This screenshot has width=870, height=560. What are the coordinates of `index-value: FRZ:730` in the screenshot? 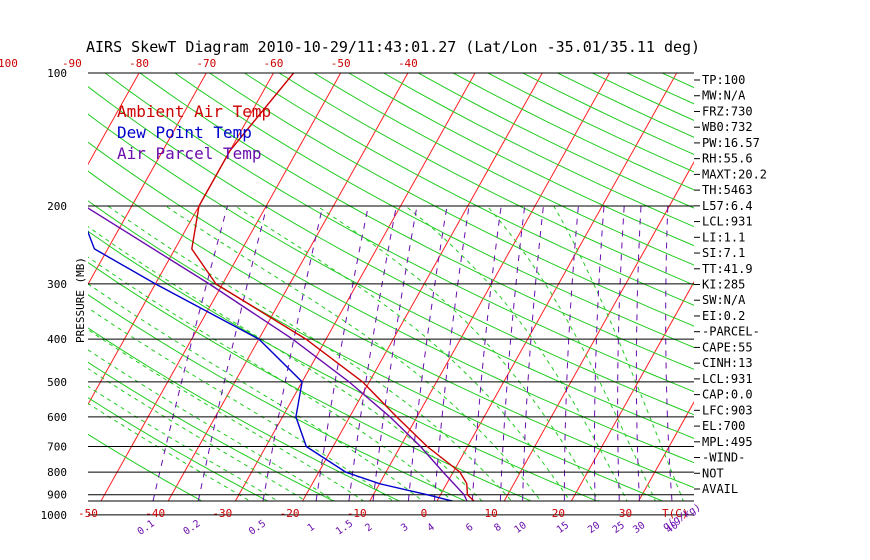 It's located at (727, 111).